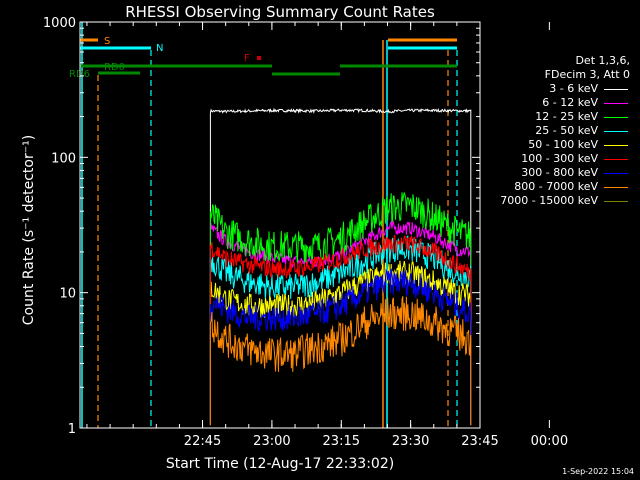 The width and height of the screenshot is (640, 480). What do you see at coordinates (271, 441) in the screenshot?
I see `x-tick-label: 23:00` at bounding box center [271, 441].